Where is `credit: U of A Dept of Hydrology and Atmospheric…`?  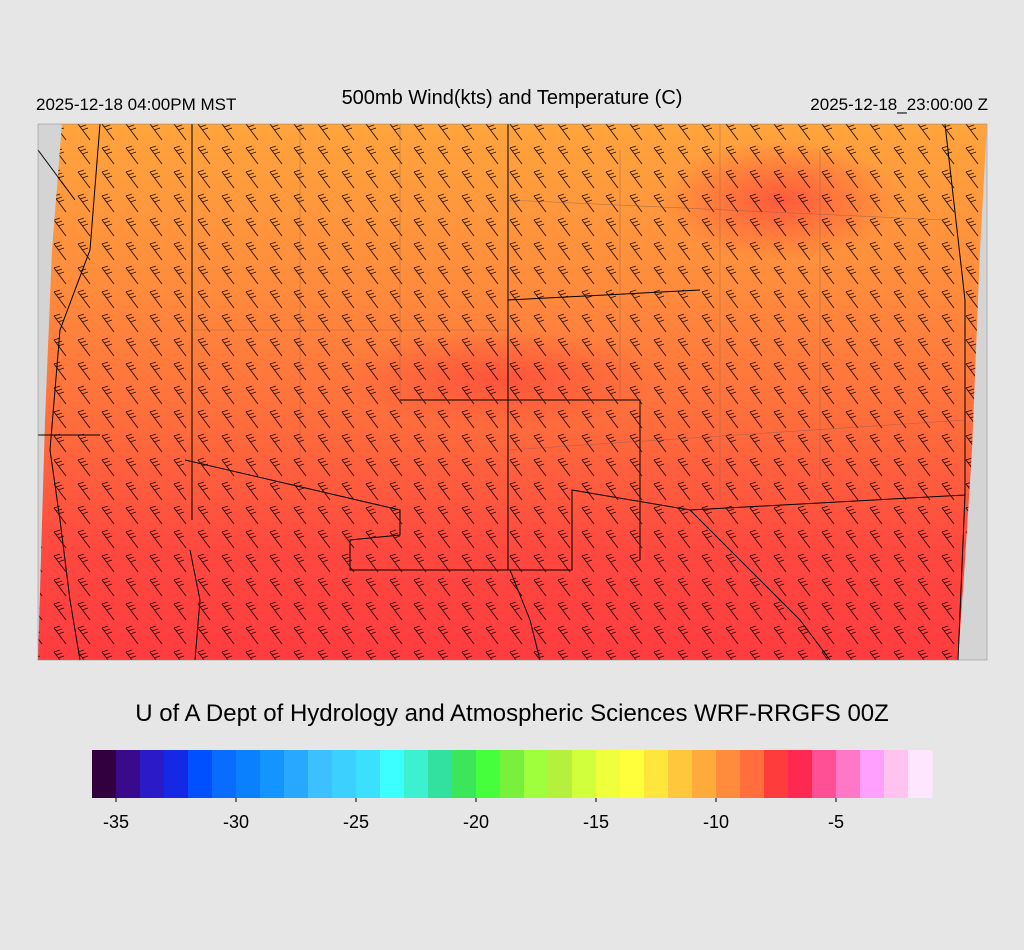 credit: U of A Dept of Hydrology and Atmospheric… is located at coordinates (512, 713).